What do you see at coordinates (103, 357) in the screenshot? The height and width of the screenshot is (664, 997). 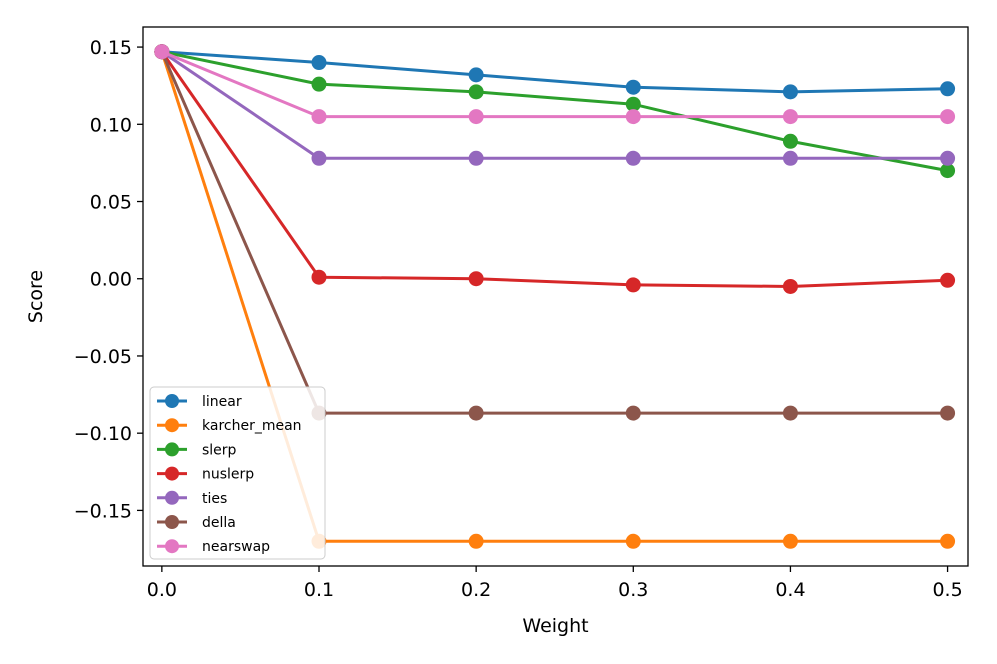 I see `y-tick-label: −0.05` at bounding box center [103, 357].